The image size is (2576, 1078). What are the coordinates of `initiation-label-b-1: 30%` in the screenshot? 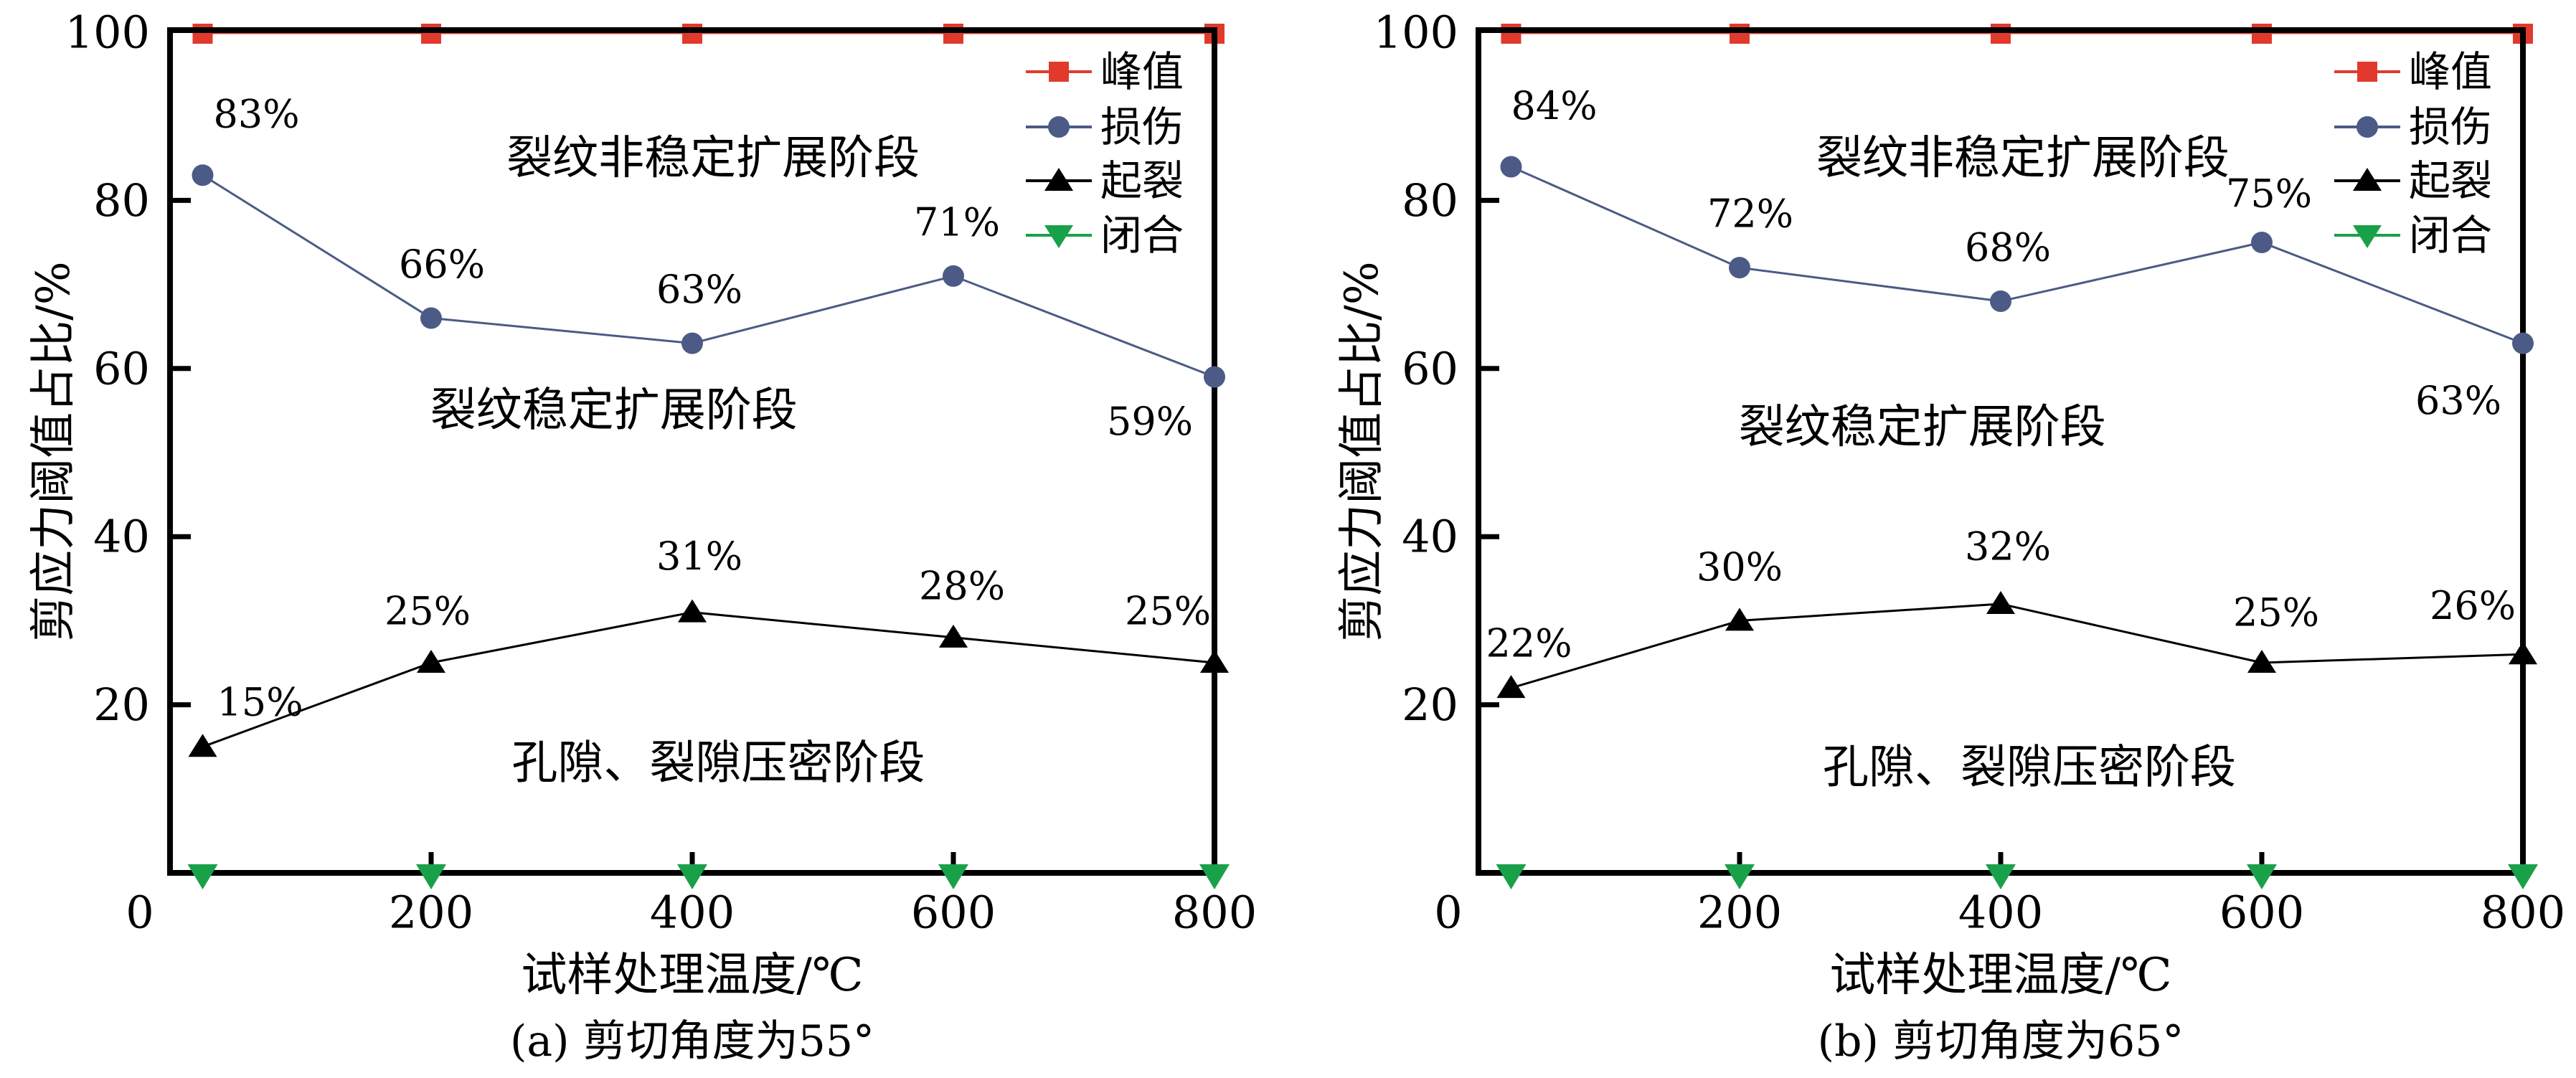 It's located at (1740, 567).